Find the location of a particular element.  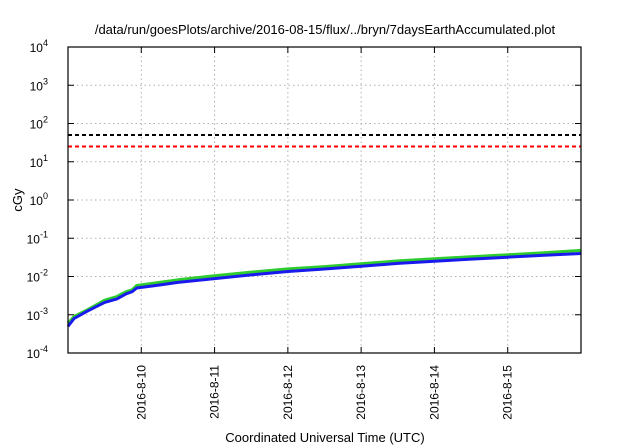

x-tick-label: 2016-8-11 is located at coordinates (215, 392).